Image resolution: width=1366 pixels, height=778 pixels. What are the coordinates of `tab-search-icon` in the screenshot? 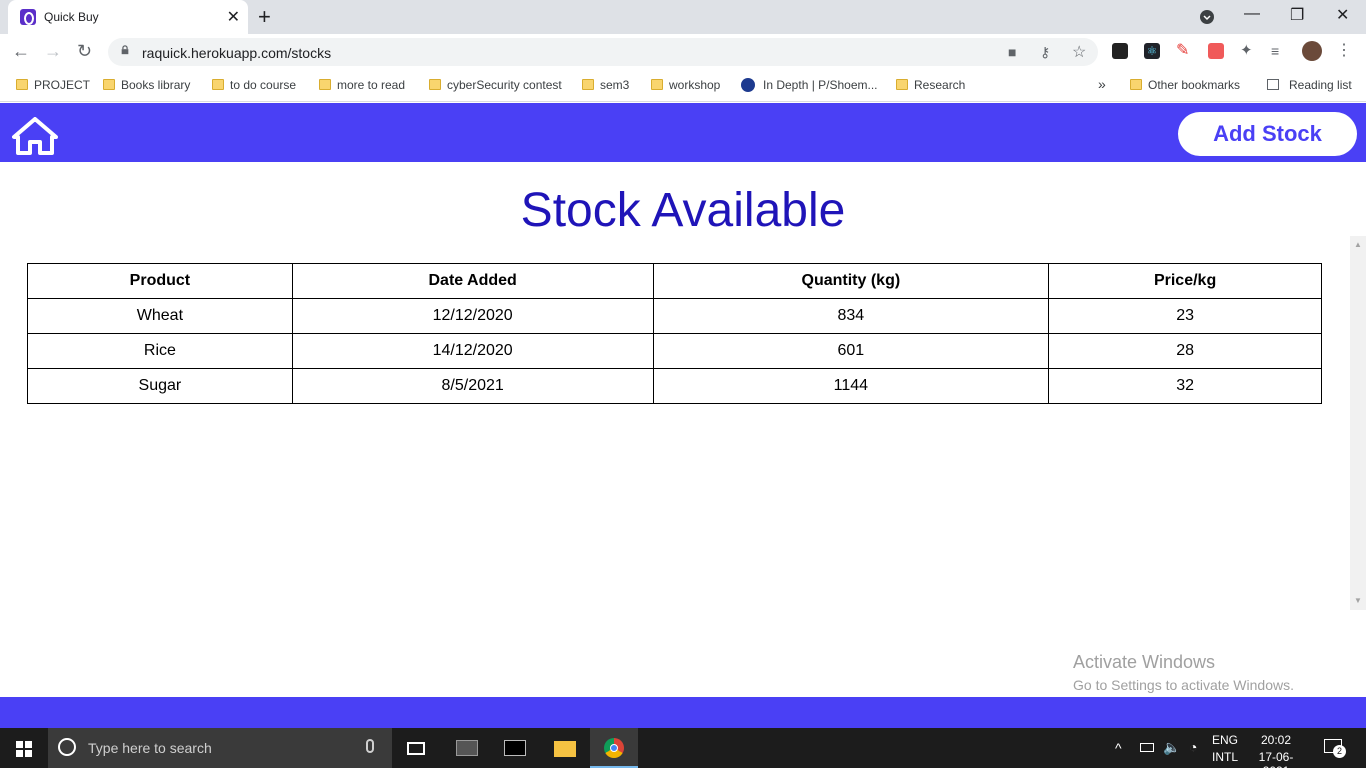 It's located at (1207, 17).